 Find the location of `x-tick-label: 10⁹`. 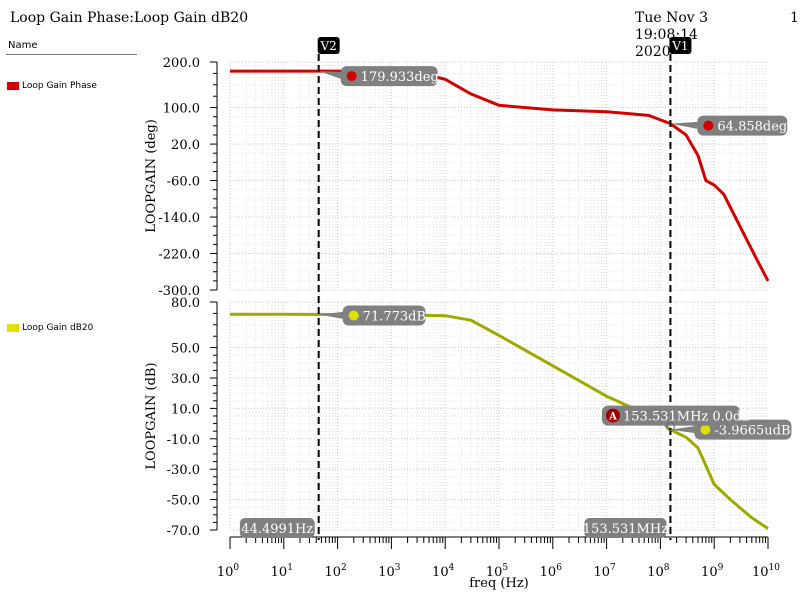

x-tick-label: 10⁹ is located at coordinates (712, 571).